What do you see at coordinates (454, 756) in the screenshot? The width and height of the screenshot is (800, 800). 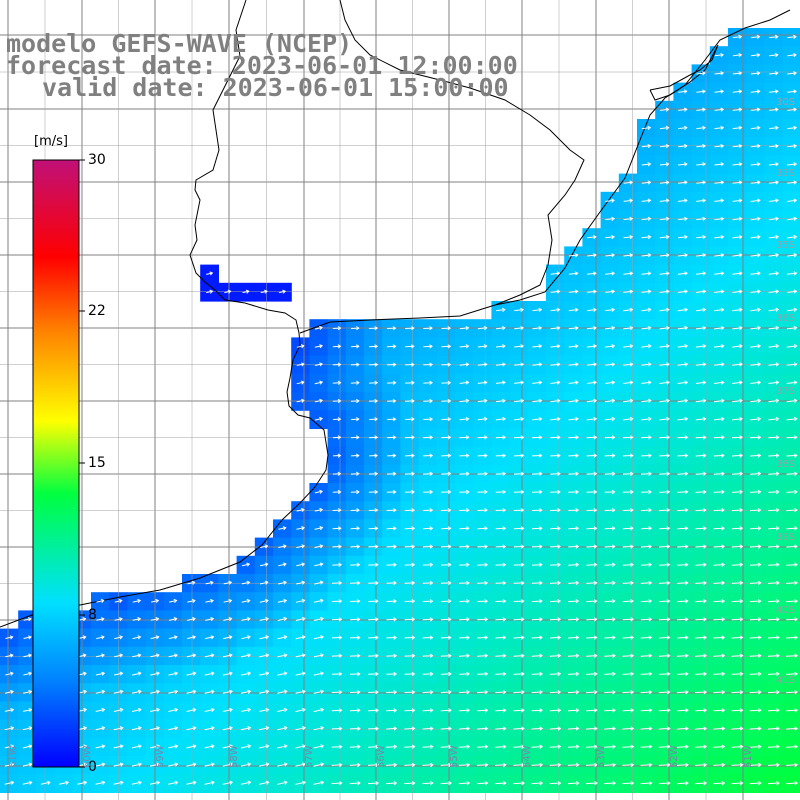 I see `lon-label-55w: 55W` at bounding box center [454, 756].